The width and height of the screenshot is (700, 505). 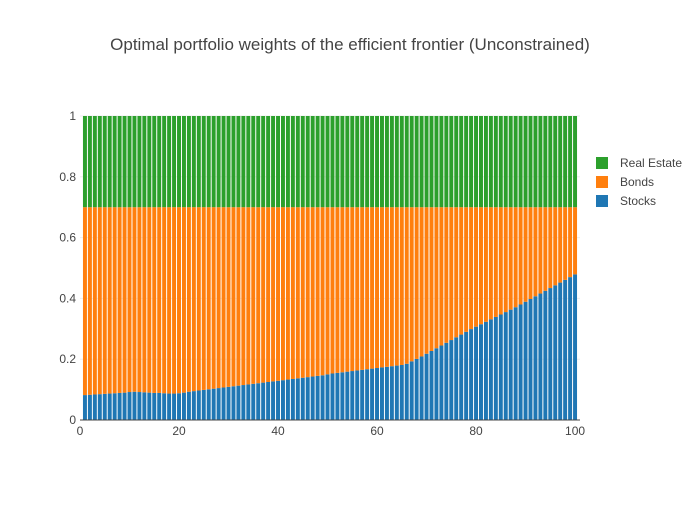 What do you see at coordinates (602, 201) in the screenshot?
I see `legend-swatch-stocks` at bounding box center [602, 201].